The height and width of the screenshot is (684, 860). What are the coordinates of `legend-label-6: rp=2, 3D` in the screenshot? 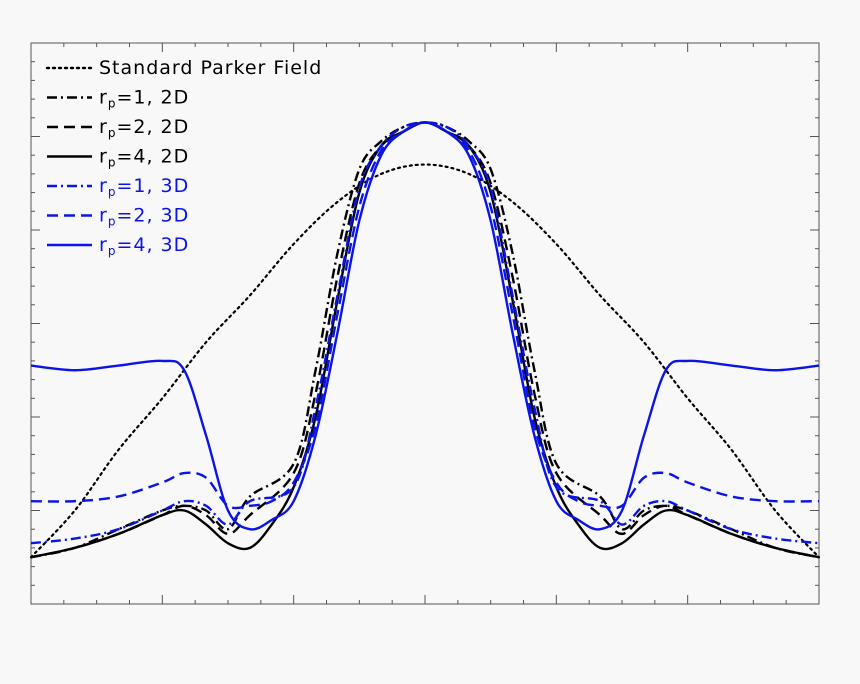 It's located at (144, 217).